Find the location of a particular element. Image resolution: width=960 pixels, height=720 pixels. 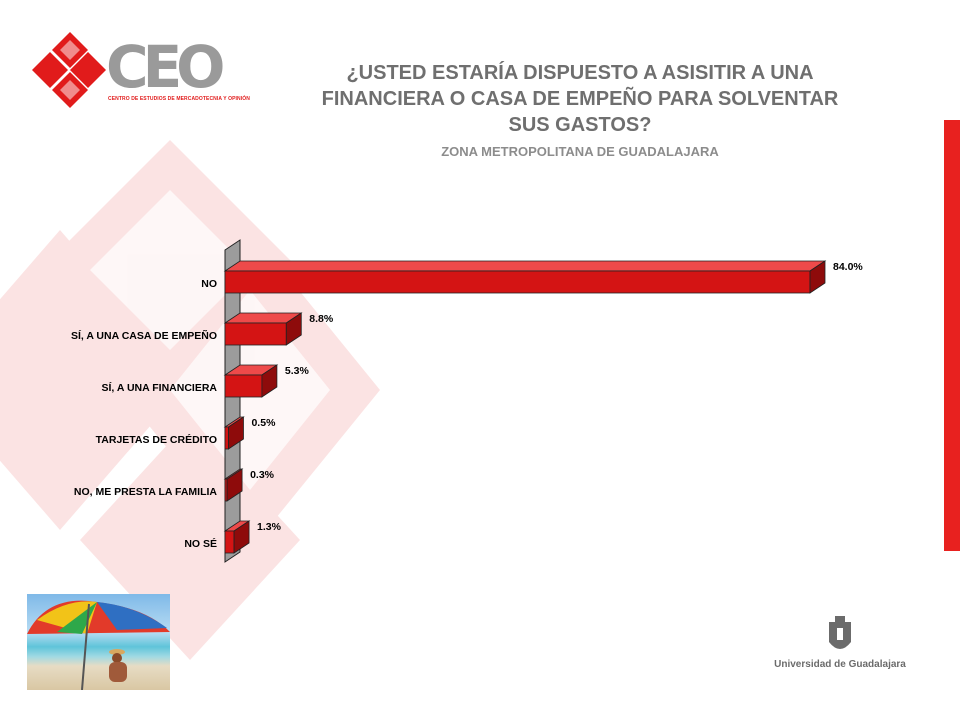

logo-word: CEO is located at coordinates (165, 67).